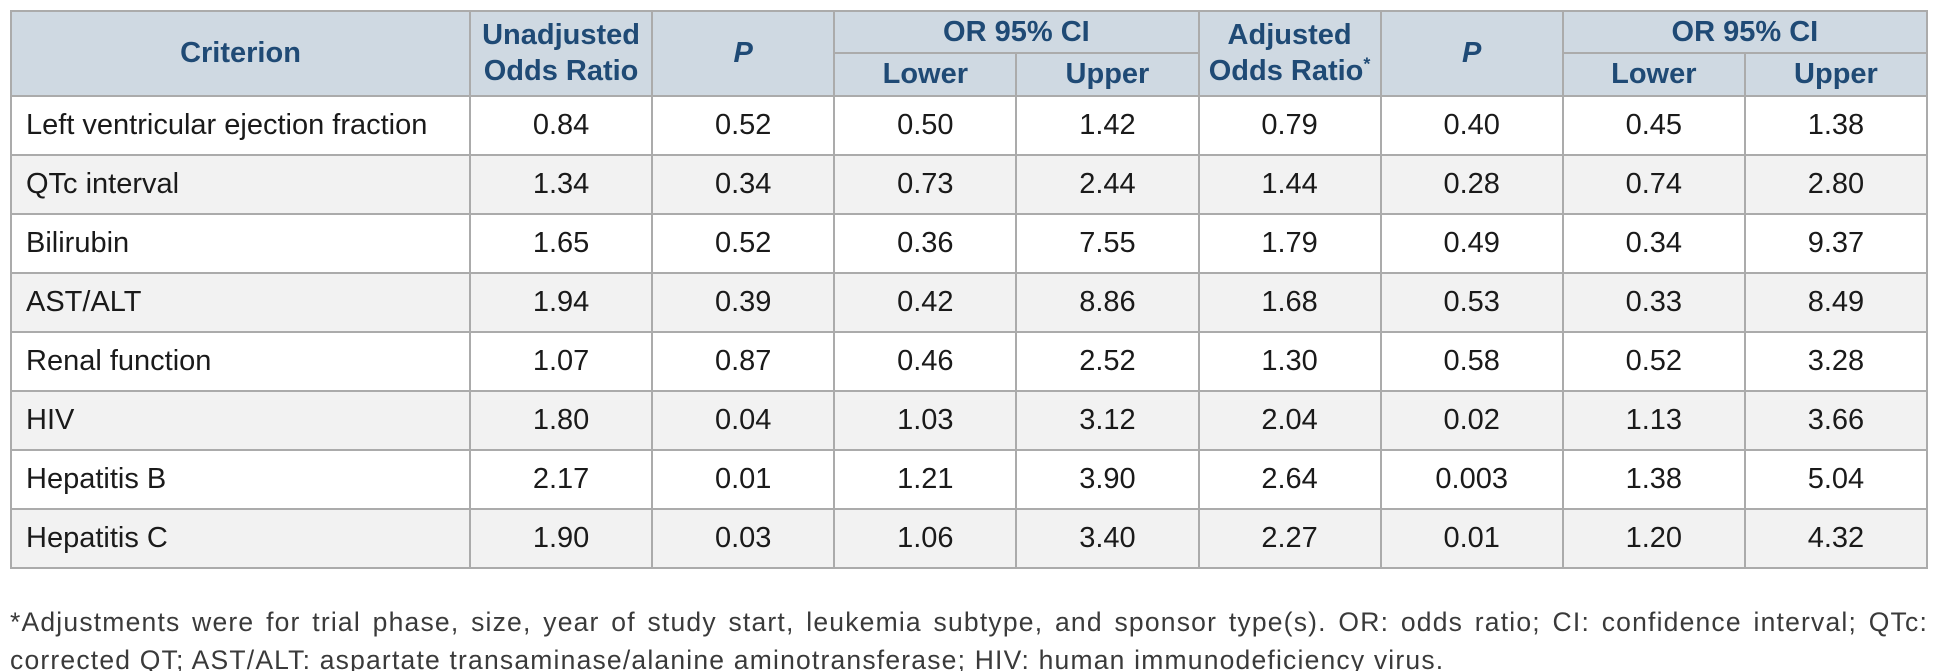 The width and height of the screenshot is (1938, 671). Describe the element at coordinates (925, 302) in the screenshot. I see `value-cell: 0.42` at that location.